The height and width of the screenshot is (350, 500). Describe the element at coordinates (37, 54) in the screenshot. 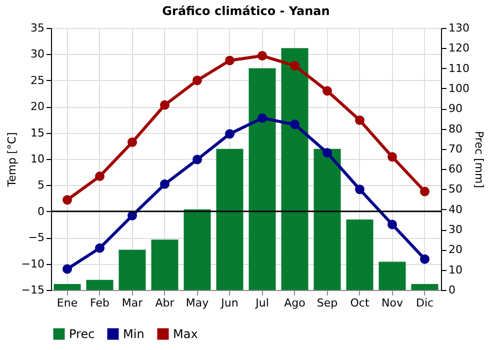

I see `y-tick-label: 30` at that location.